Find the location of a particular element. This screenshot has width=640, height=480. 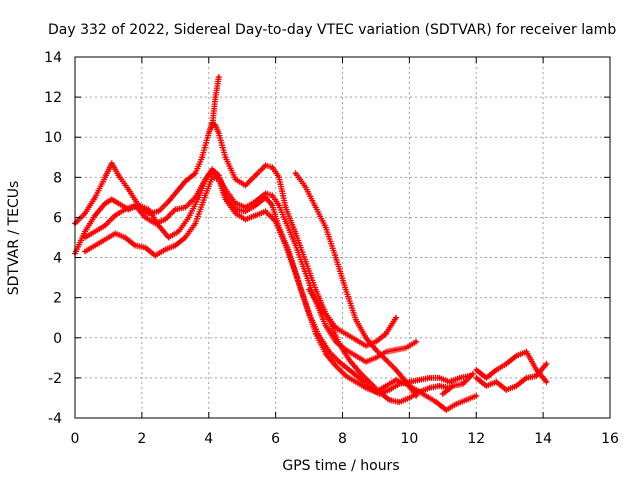

x-tick-label: 6 is located at coordinates (275, 439).